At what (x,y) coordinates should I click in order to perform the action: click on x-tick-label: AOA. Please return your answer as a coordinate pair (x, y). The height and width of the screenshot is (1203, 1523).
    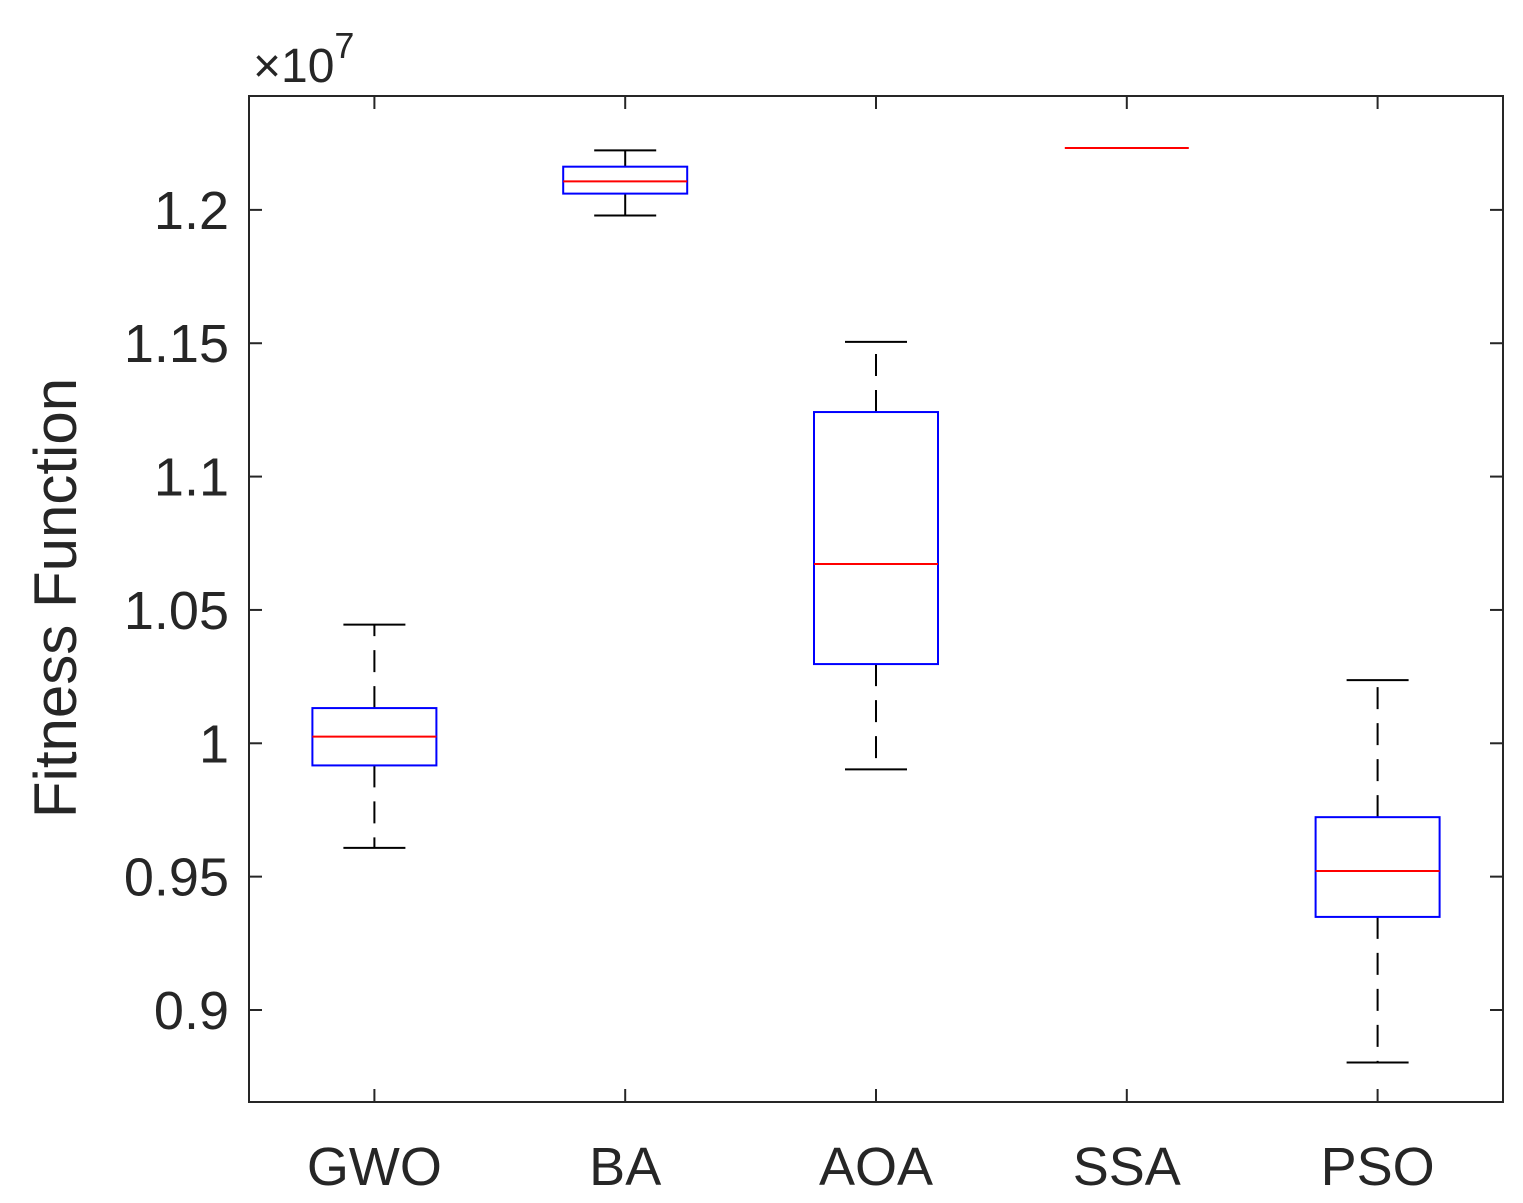
    Looking at the image, I should click on (876, 1167).